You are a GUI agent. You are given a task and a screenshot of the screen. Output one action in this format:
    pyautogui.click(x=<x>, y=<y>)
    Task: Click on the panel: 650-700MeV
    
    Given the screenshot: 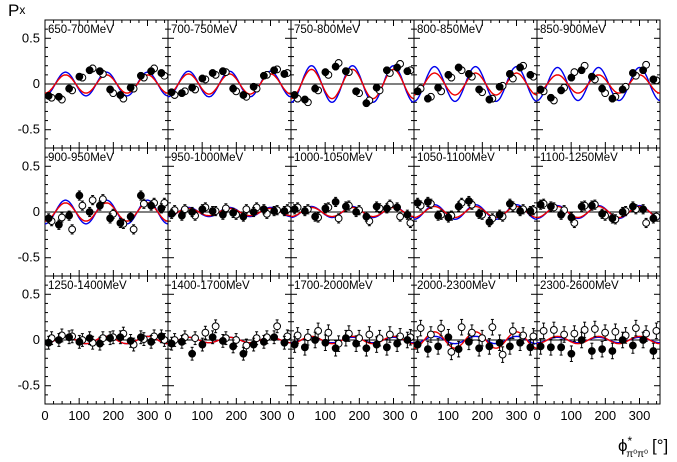 What is the action you would take?
    pyautogui.click(x=106, y=84)
    